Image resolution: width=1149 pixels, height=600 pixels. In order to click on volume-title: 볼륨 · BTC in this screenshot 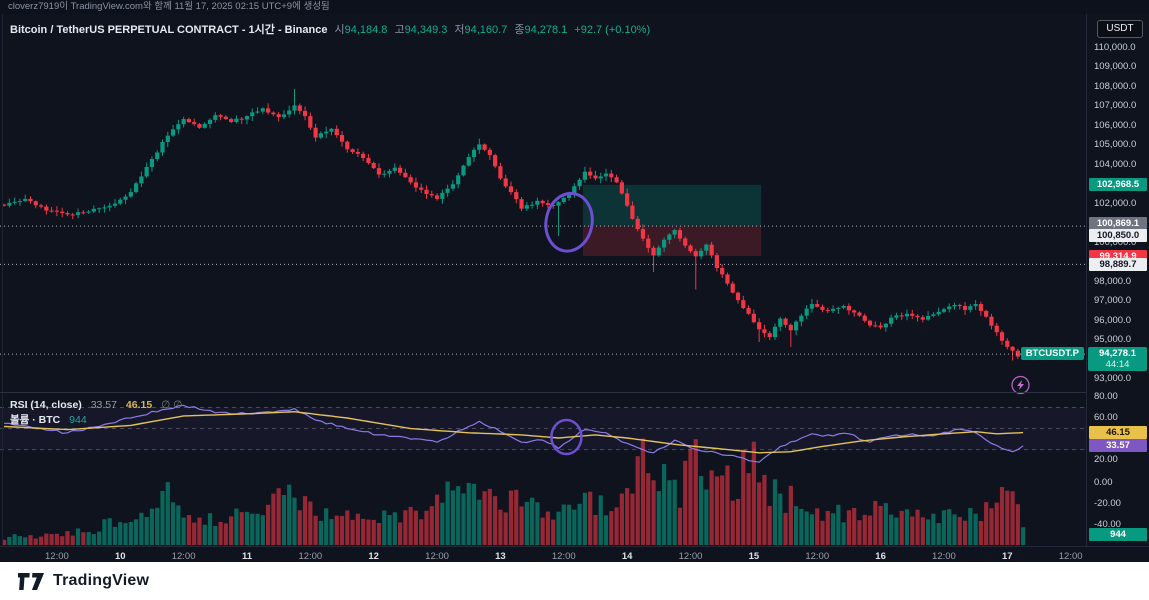, I will do `click(35, 420)`.